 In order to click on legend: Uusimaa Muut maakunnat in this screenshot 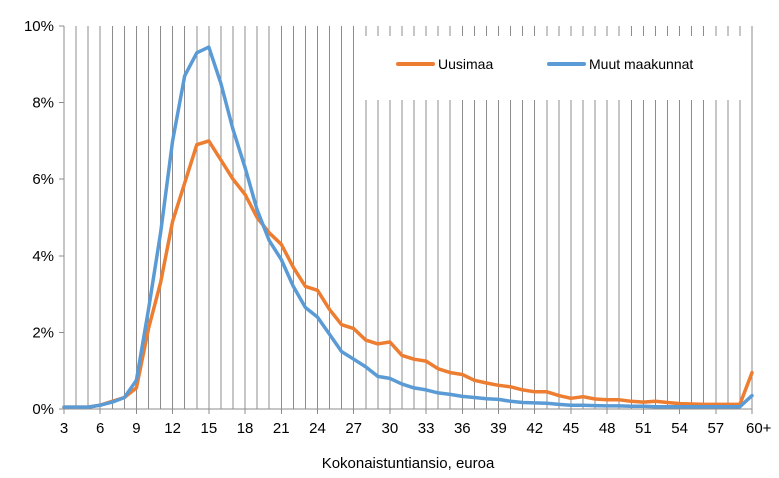, I will do `click(544, 64)`.